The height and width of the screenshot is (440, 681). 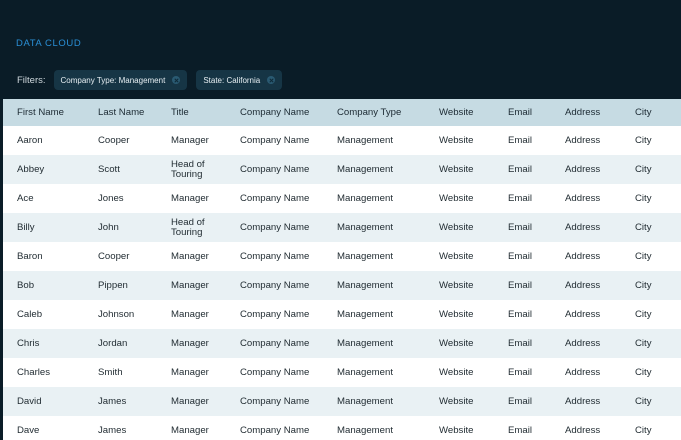 I want to click on column-header-last-name: Last Name, so click(x=121, y=112).